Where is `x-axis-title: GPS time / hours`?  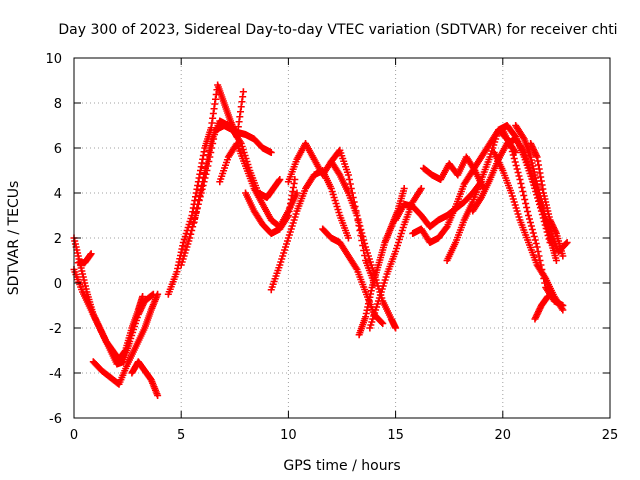
x-axis-title: GPS time / hours is located at coordinates (341, 466).